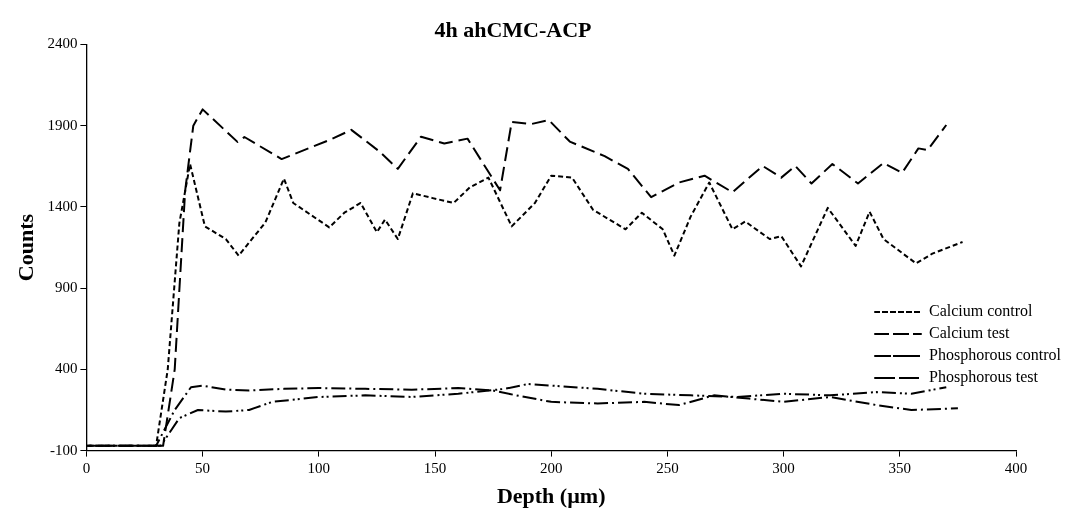 The width and height of the screenshot is (1071, 520). What do you see at coordinates (995, 355) in the screenshot?
I see `legend-label: Phosphorous control` at bounding box center [995, 355].